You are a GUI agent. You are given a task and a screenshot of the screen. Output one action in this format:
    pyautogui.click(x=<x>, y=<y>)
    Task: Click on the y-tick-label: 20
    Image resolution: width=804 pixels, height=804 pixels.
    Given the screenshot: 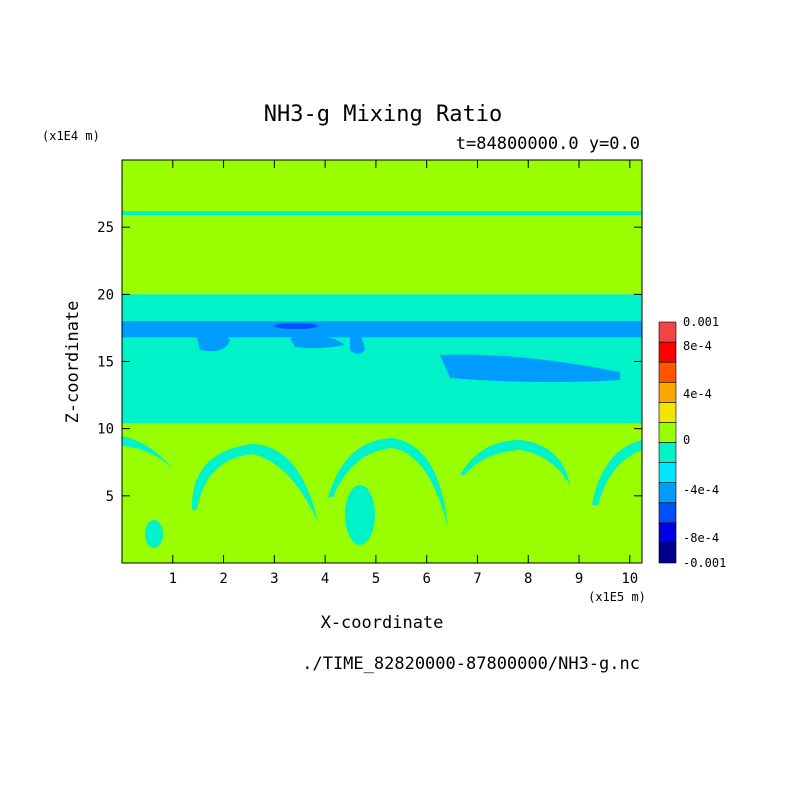 What is the action you would take?
    pyautogui.click(x=105, y=295)
    